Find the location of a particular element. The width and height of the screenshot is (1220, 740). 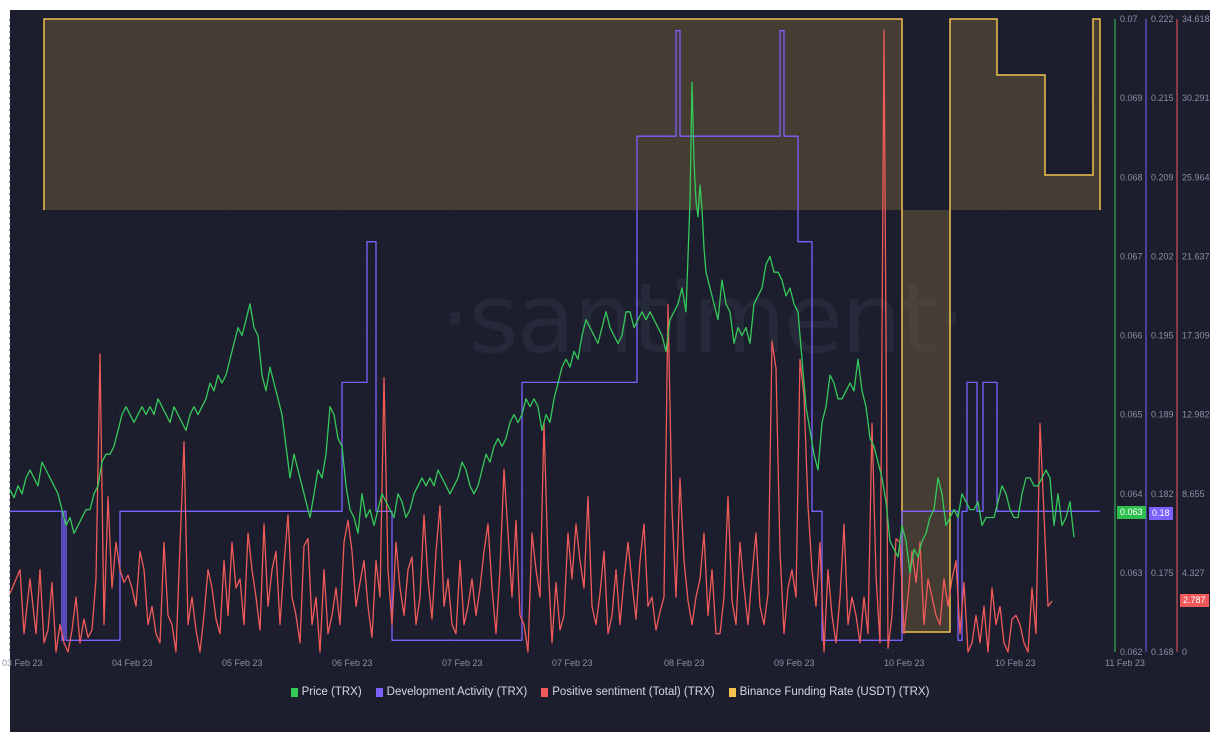

sentiment-axis-tick: 0 is located at coordinates (1184, 652).